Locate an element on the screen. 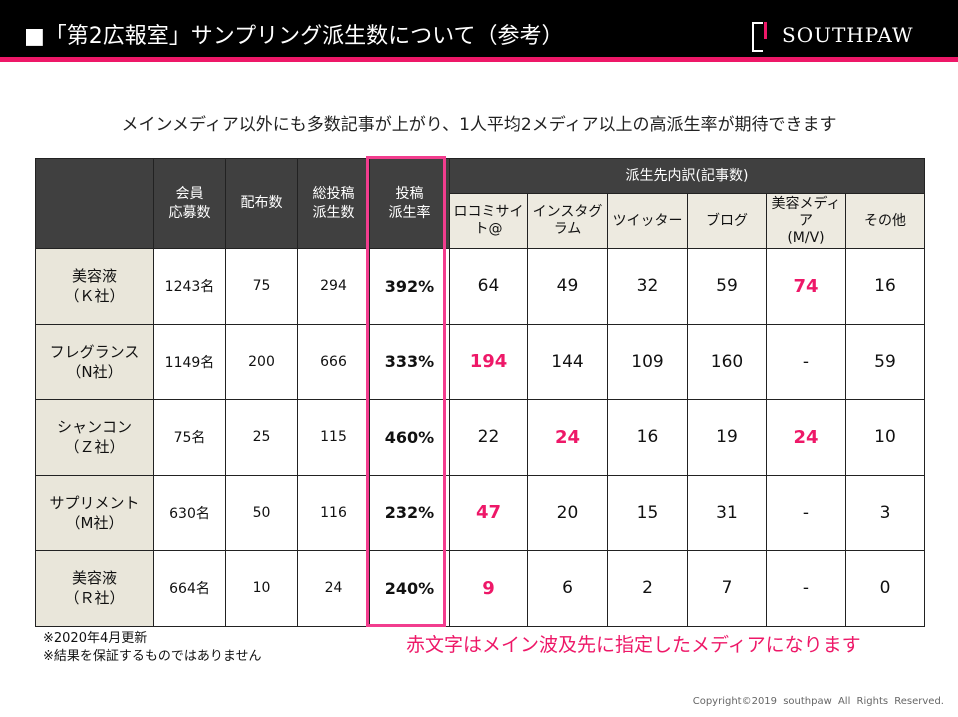  breakdown-cell: 9 is located at coordinates (488, 588).